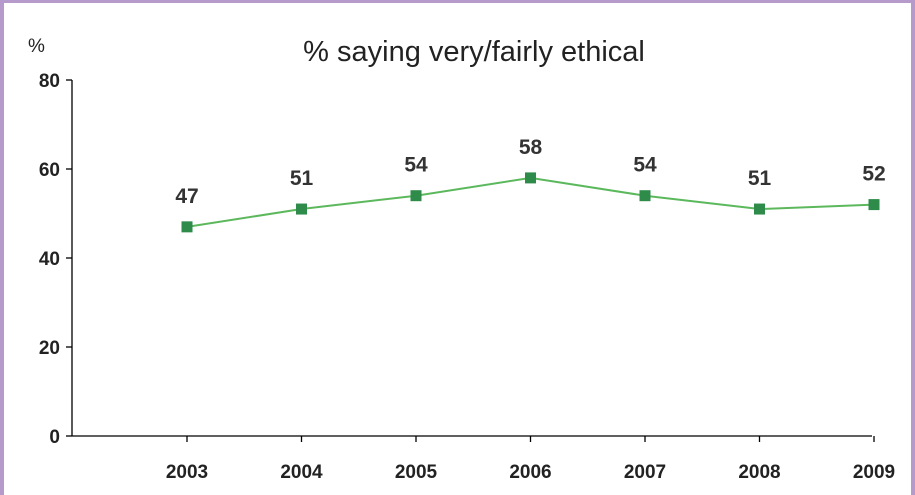 Image resolution: width=915 pixels, height=495 pixels. What do you see at coordinates (530, 472) in the screenshot?
I see `x-tick-label: 2006` at bounding box center [530, 472].